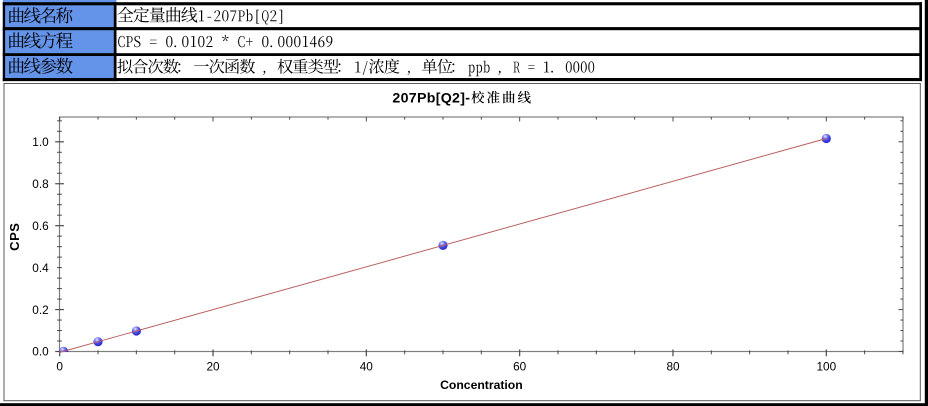 This screenshot has width=928, height=406. I want to click on svg-text: 0.0, so click(40, 352).